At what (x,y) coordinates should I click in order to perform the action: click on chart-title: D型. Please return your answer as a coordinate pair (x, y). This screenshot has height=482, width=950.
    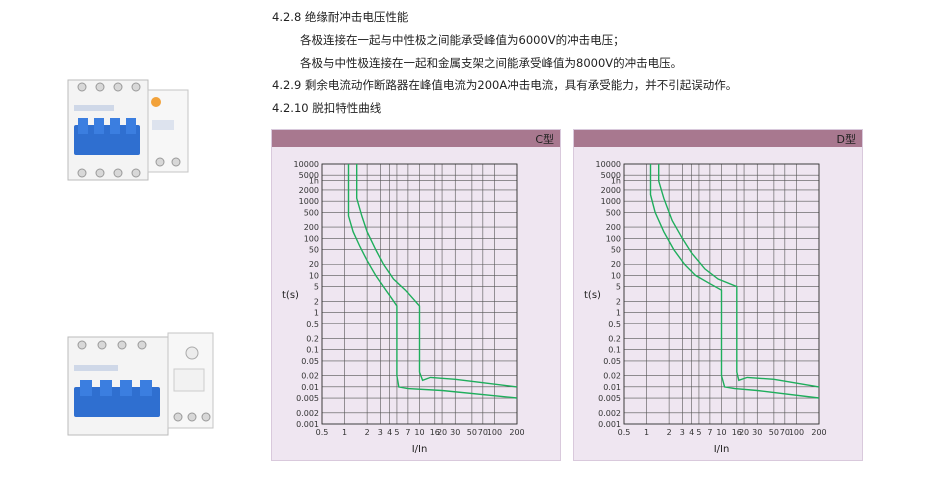
    Looking at the image, I should click on (846, 139).